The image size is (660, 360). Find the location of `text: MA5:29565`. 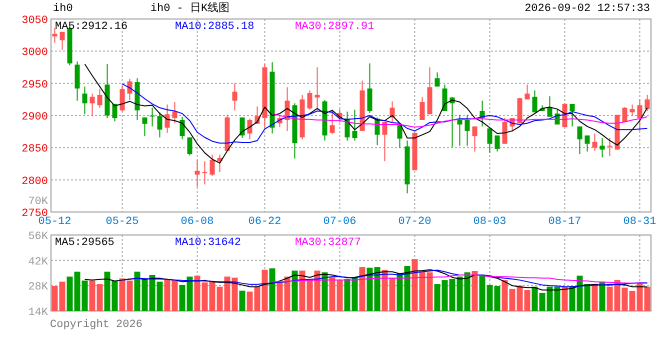

text: MA5:29565 is located at coordinates (84, 243).